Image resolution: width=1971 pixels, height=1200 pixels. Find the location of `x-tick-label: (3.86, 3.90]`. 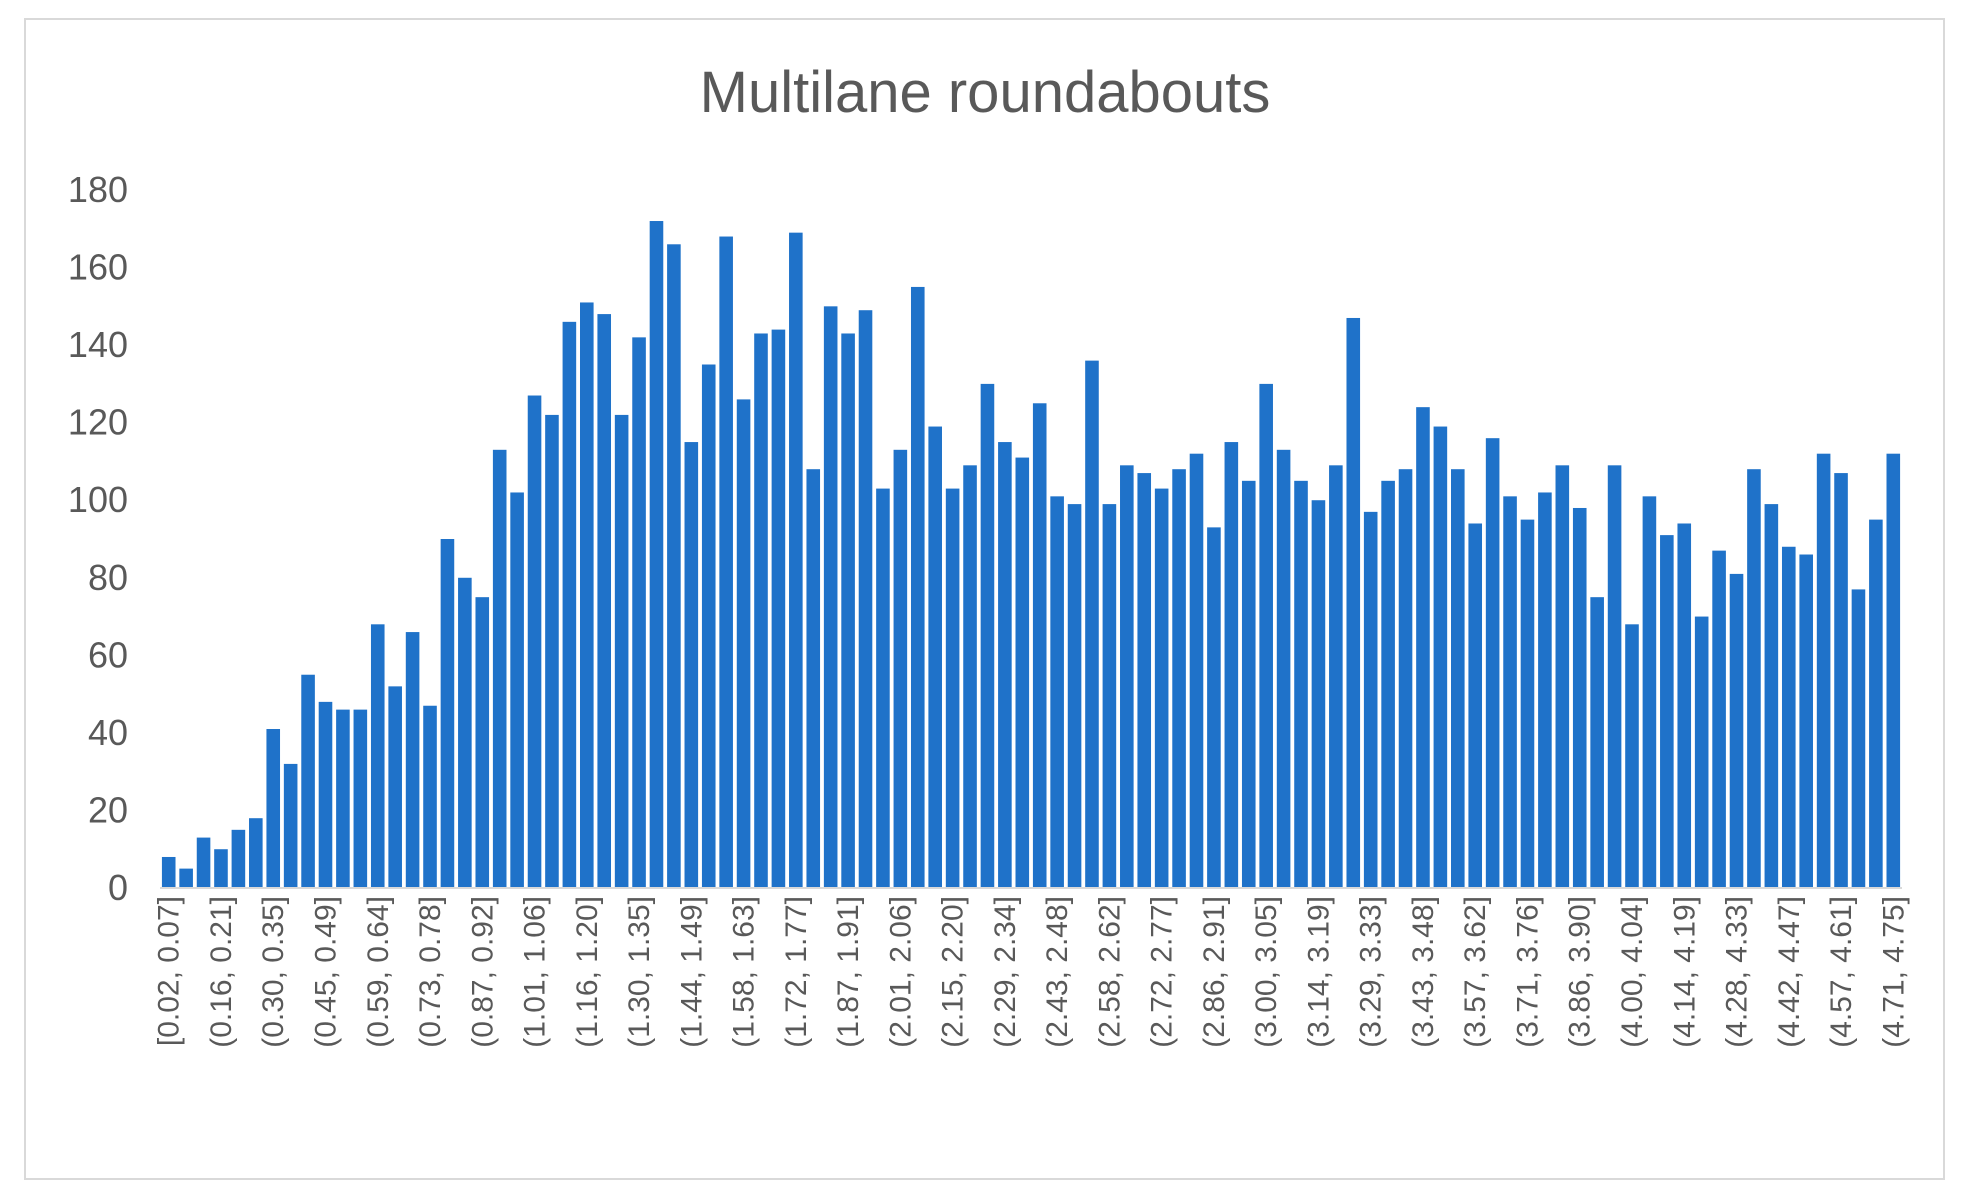

x-tick-label: (3.86, 3.90] is located at coordinates (1580, 972).